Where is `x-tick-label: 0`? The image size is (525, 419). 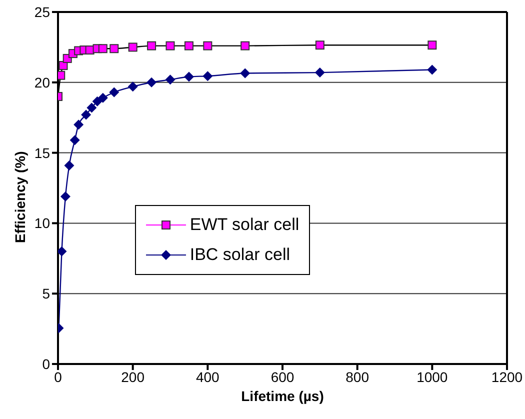 x-tick-label: 0 is located at coordinates (58, 376).